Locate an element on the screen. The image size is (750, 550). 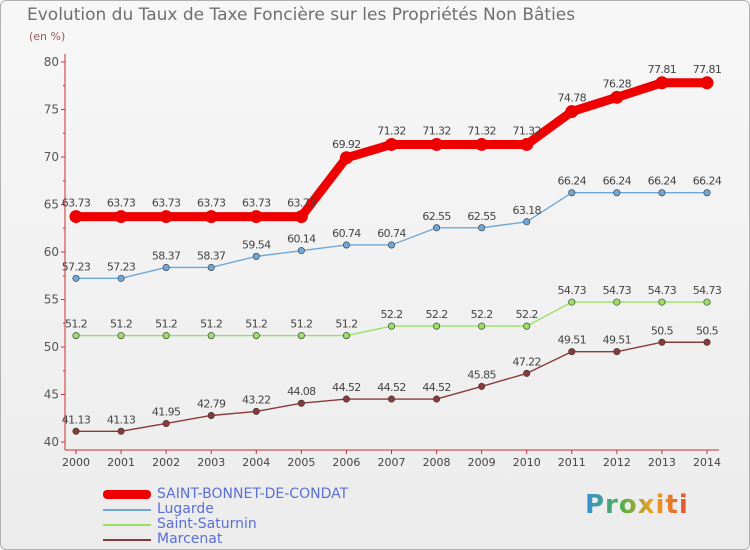
data-label-1: 58.37 is located at coordinates (211, 255).